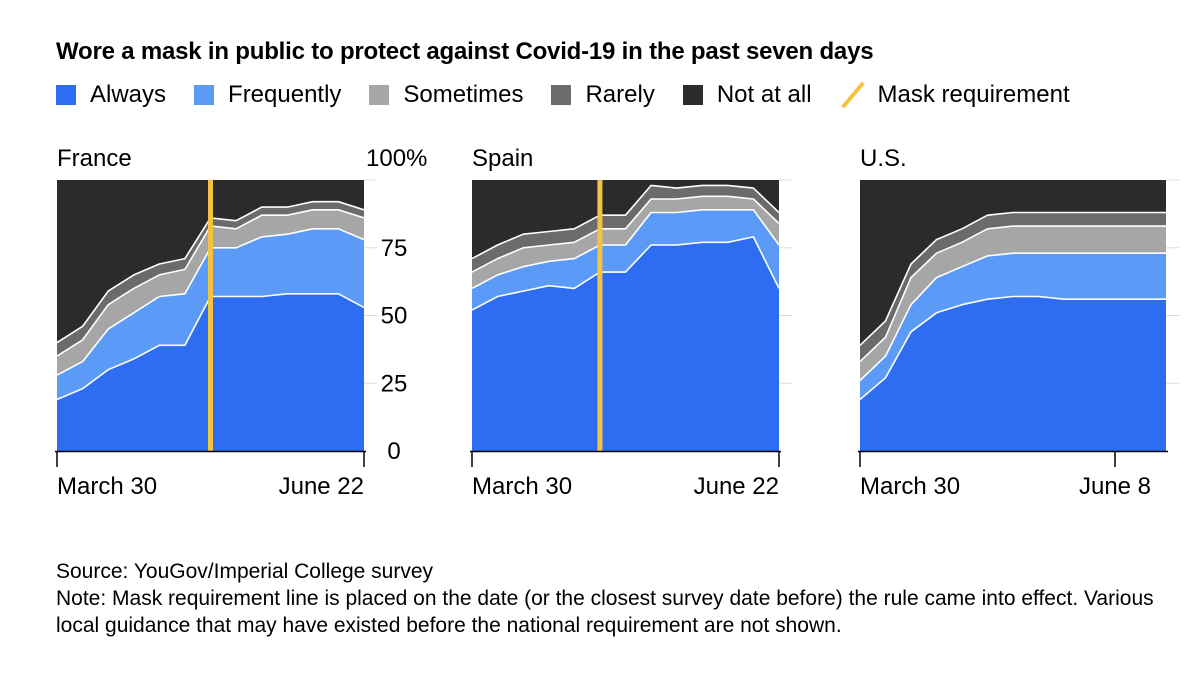 Image resolution: width=1200 pixels, height=691 pixels. I want to click on y-tick-label-100: 100%, so click(396, 158).